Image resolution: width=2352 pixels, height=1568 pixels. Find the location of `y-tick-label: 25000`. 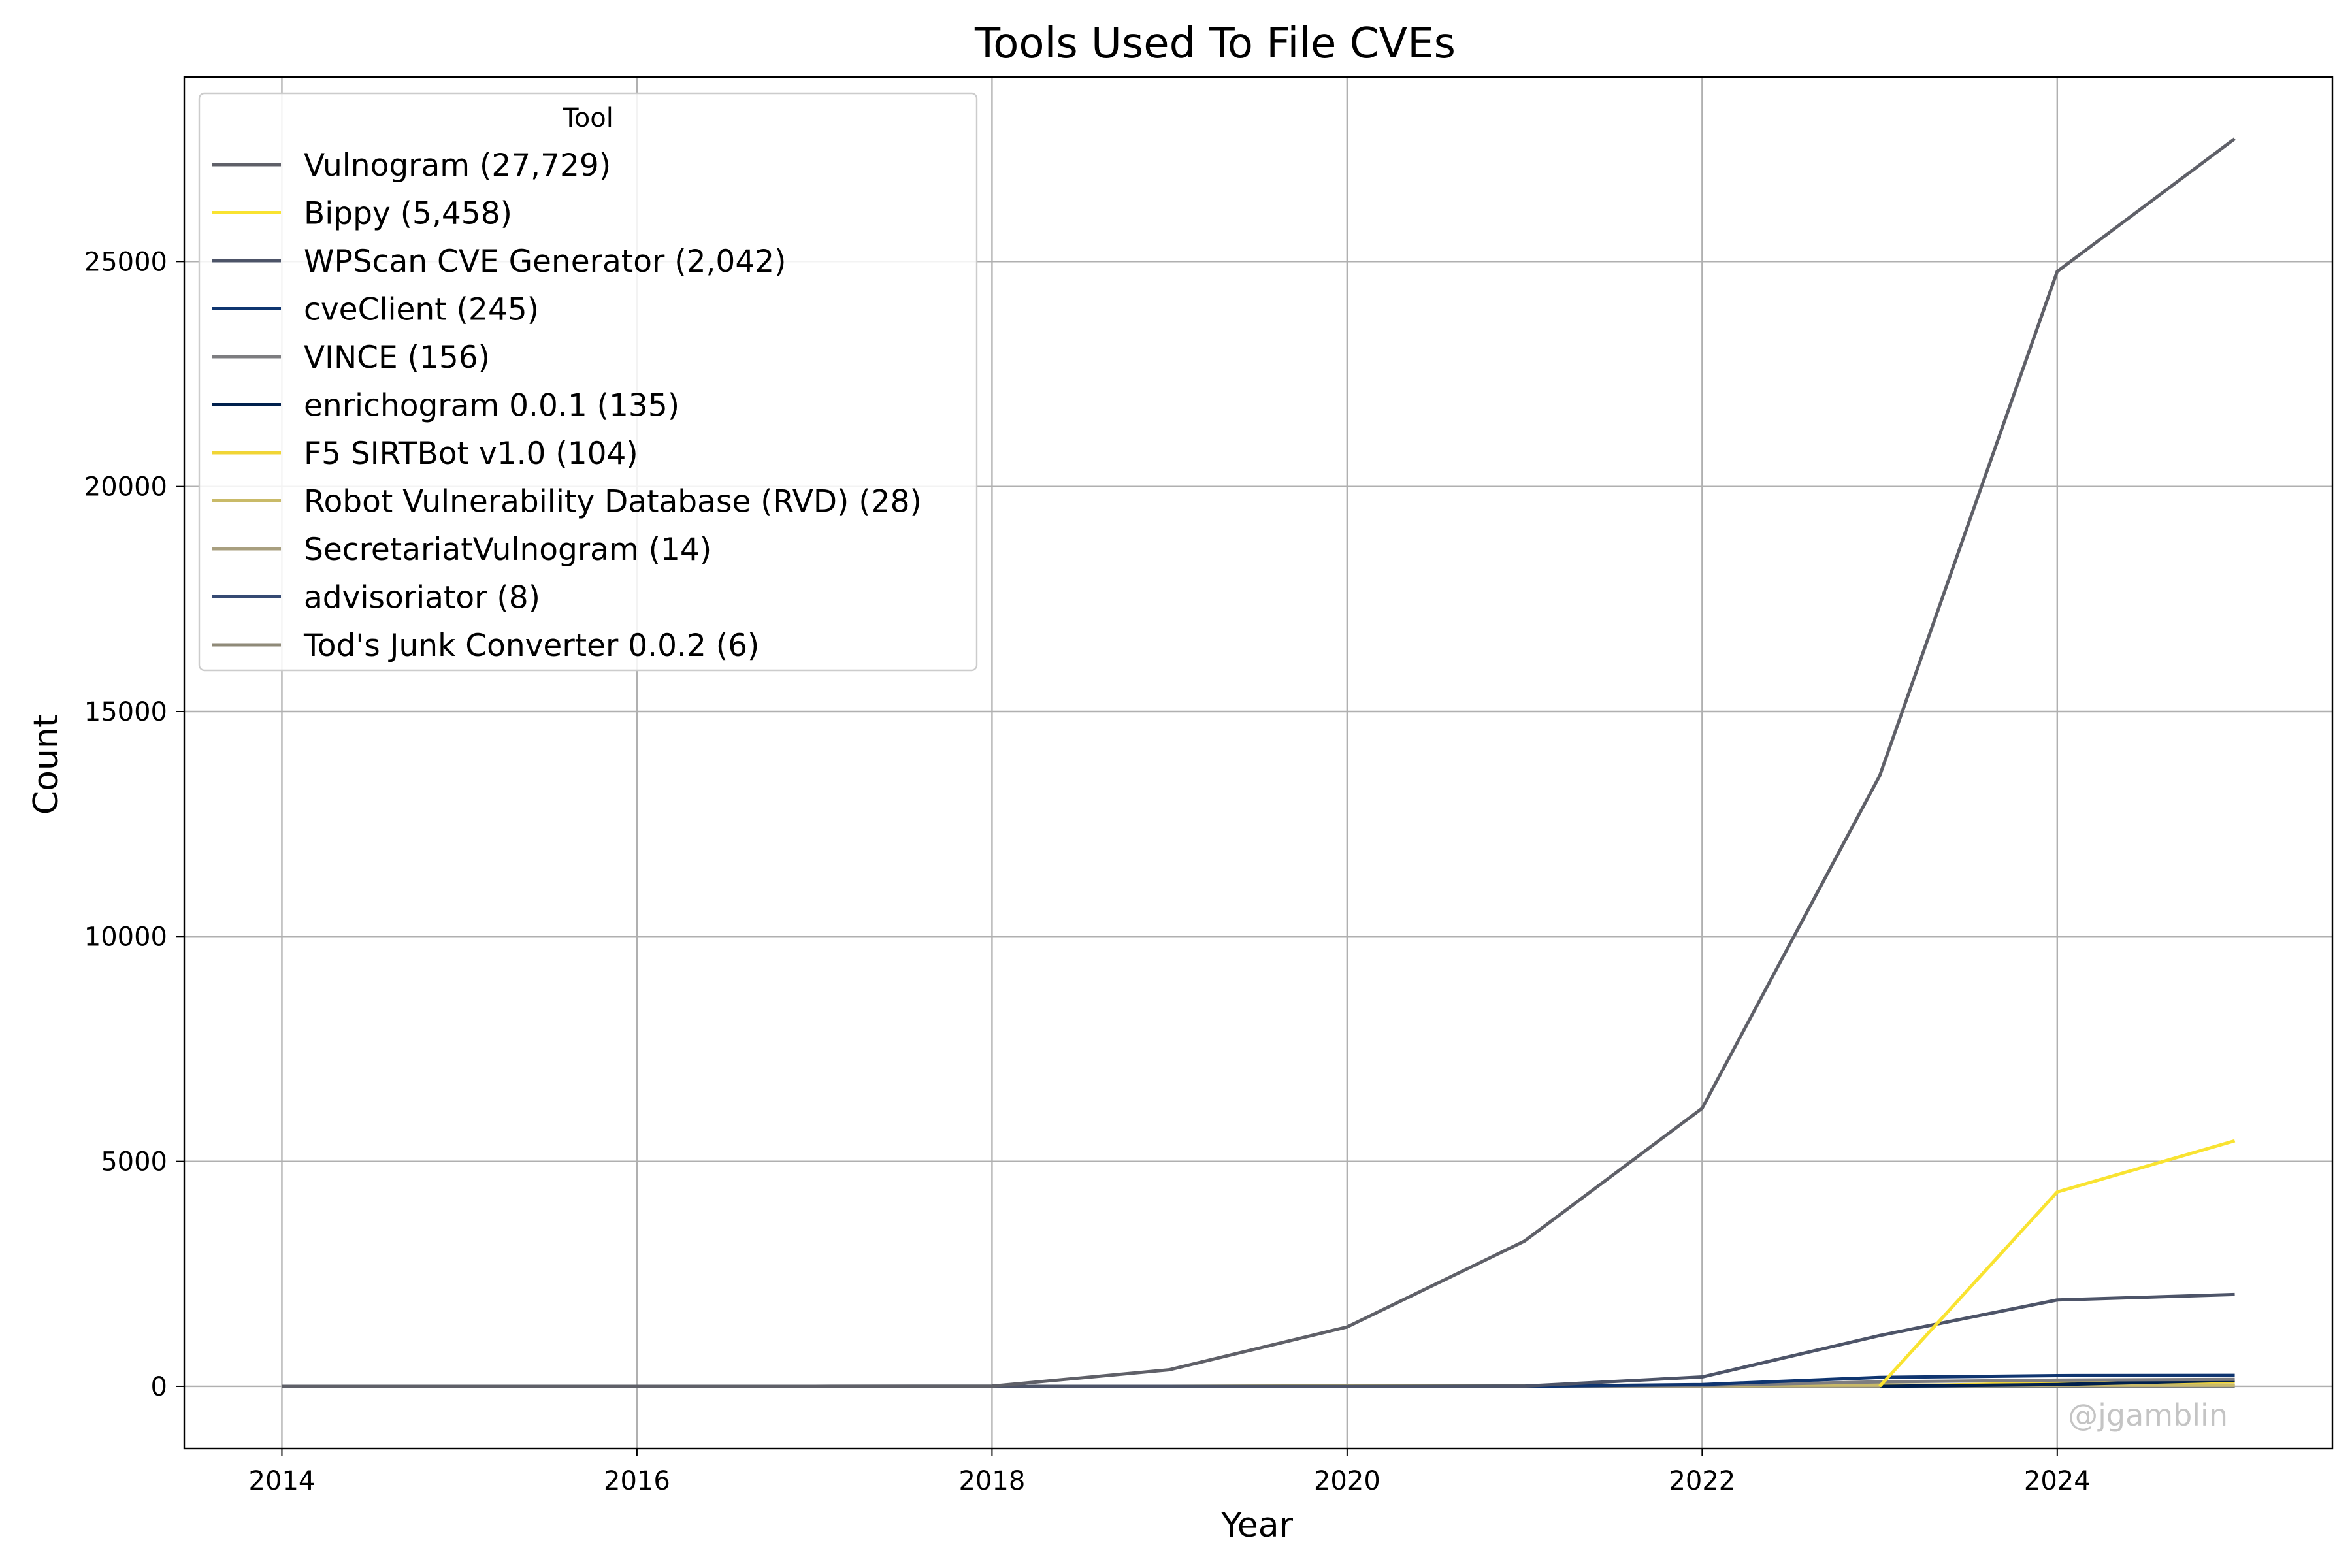

y-tick-label: 25000 is located at coordinates (125, 262).